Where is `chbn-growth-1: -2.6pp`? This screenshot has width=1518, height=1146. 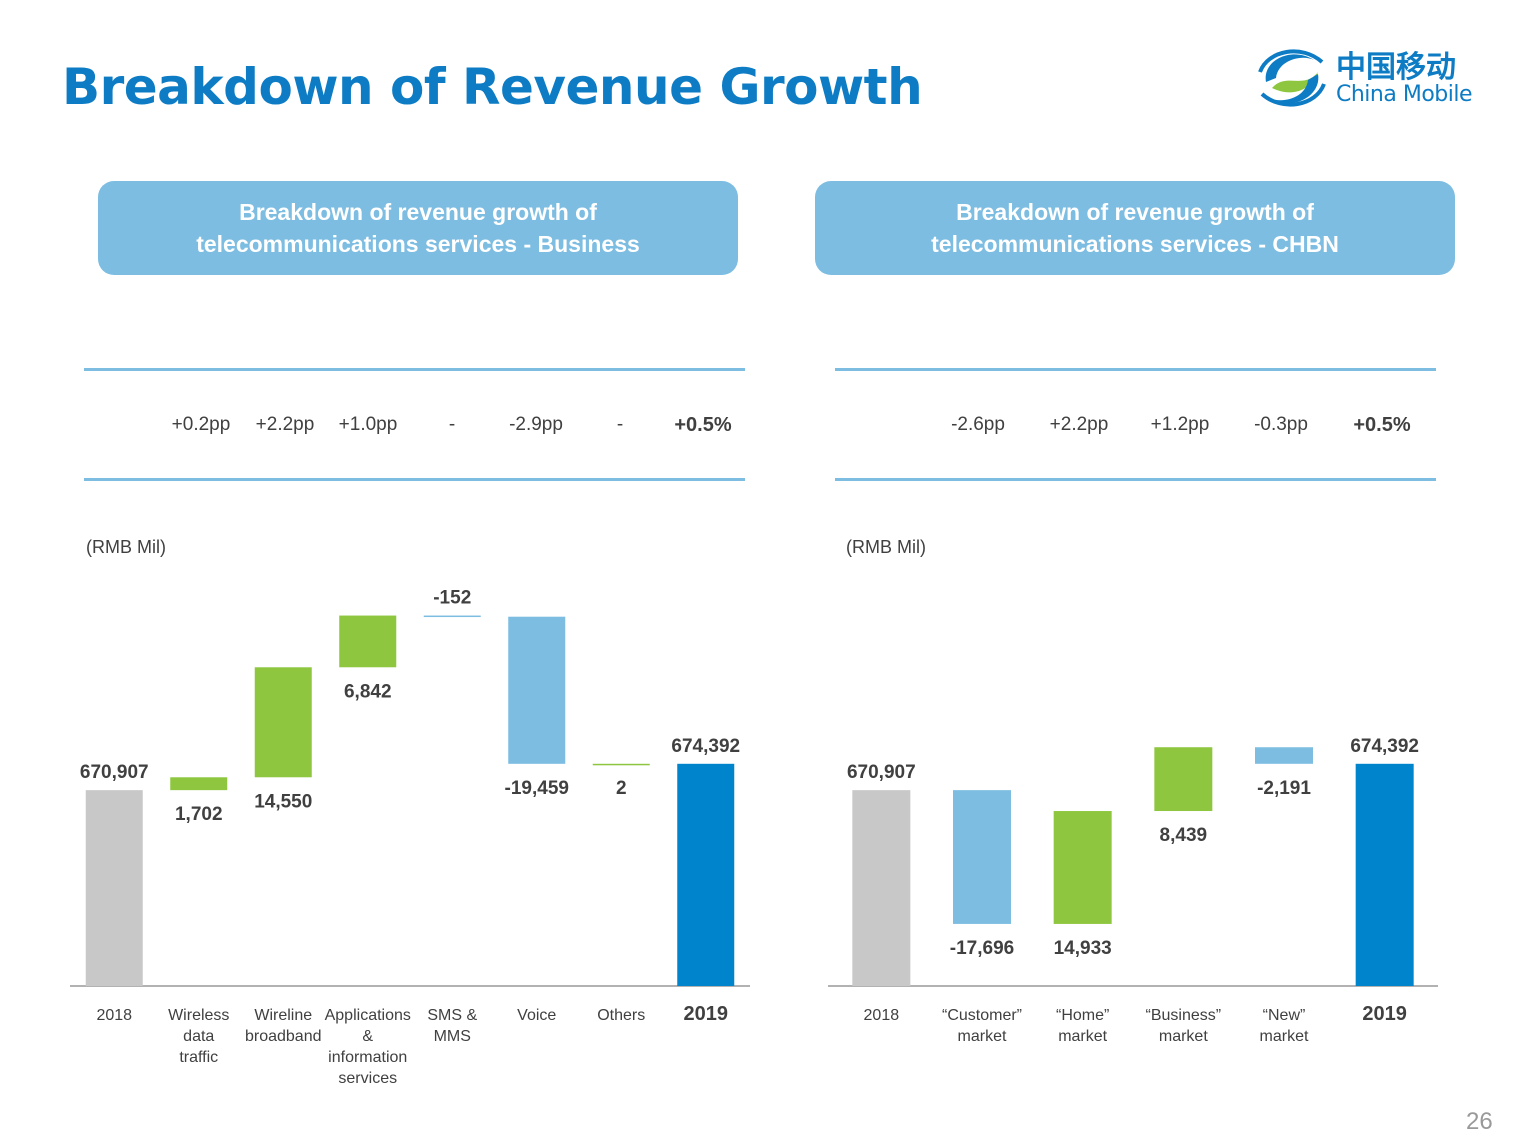
chbn-growth-1: -2.6pp is located at coordinates (978, 424).